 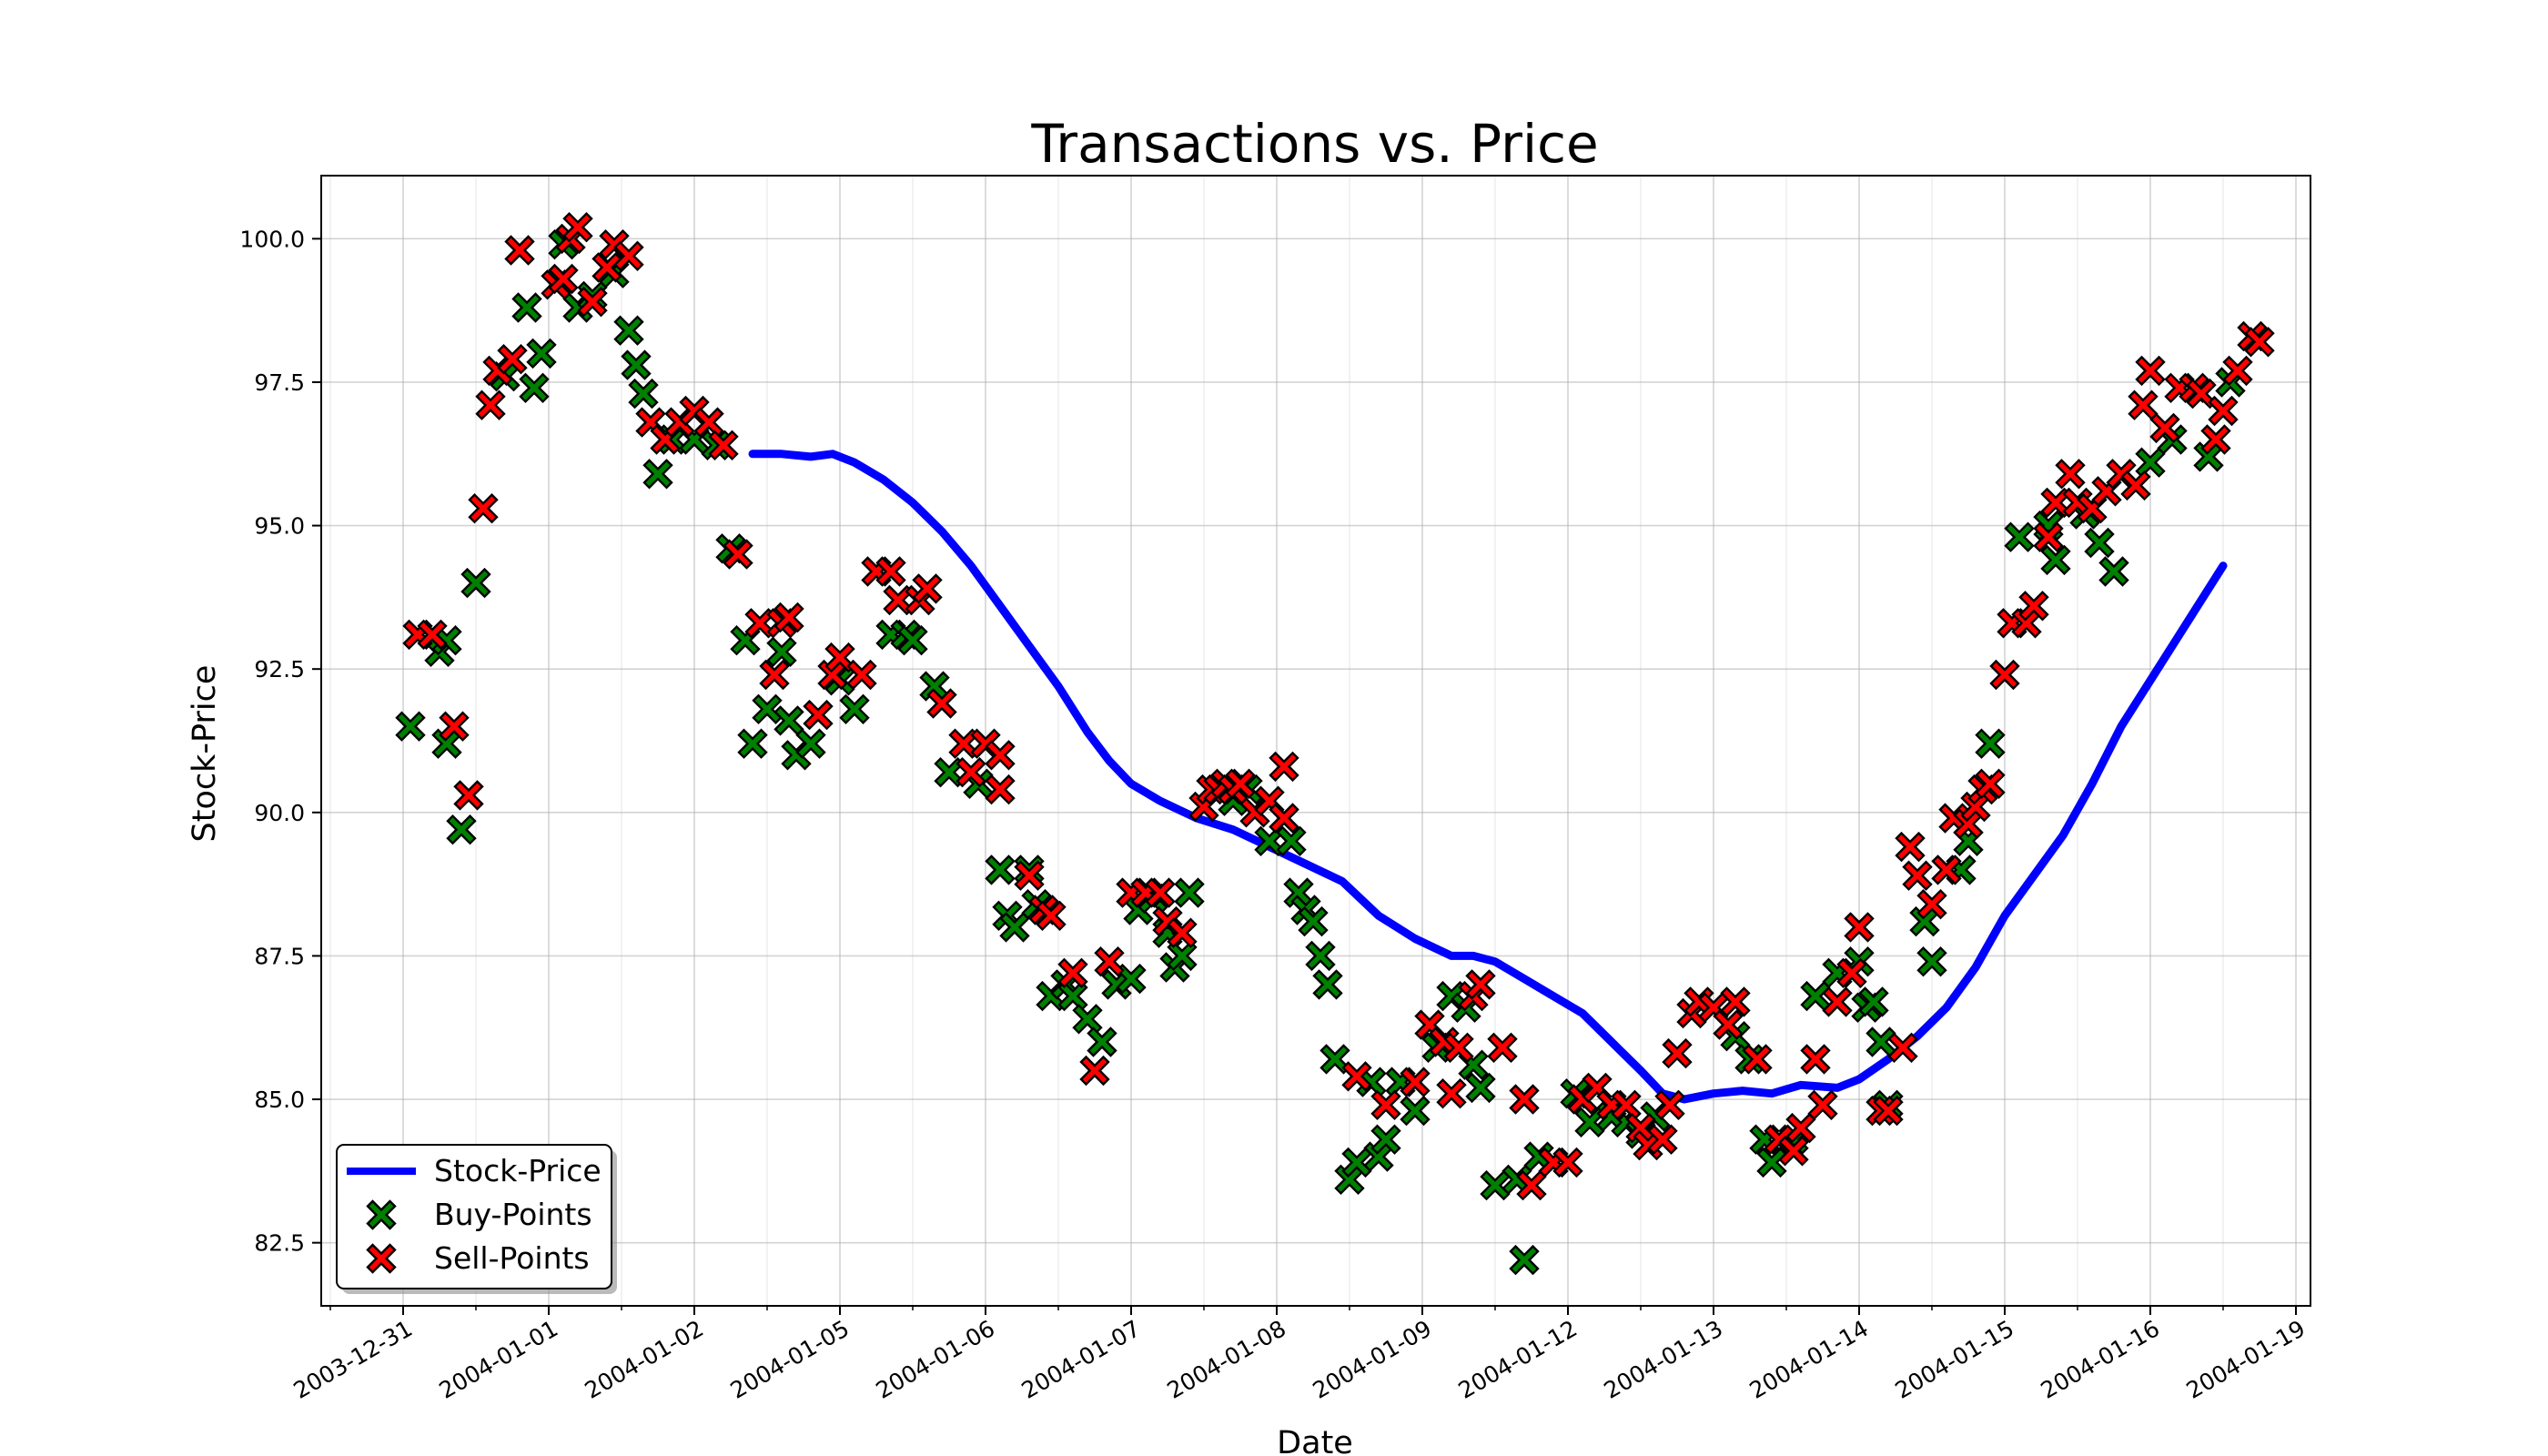 I want to click on y-tick-label: 100.0, so click(x=272, y=239).